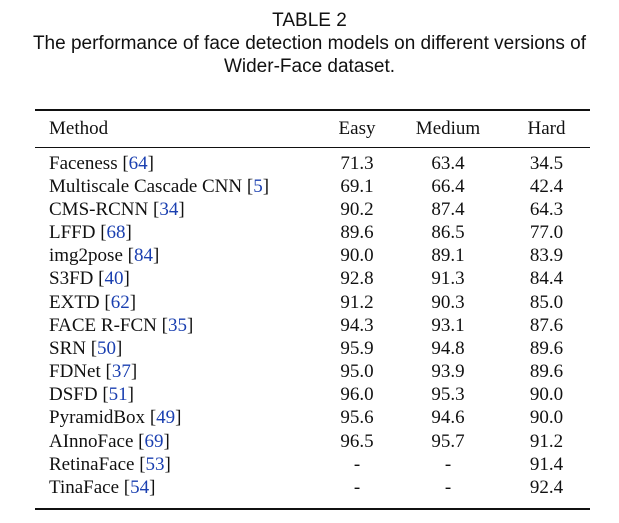  I want to click on easy-cell: 96.5, so click(357, 441).